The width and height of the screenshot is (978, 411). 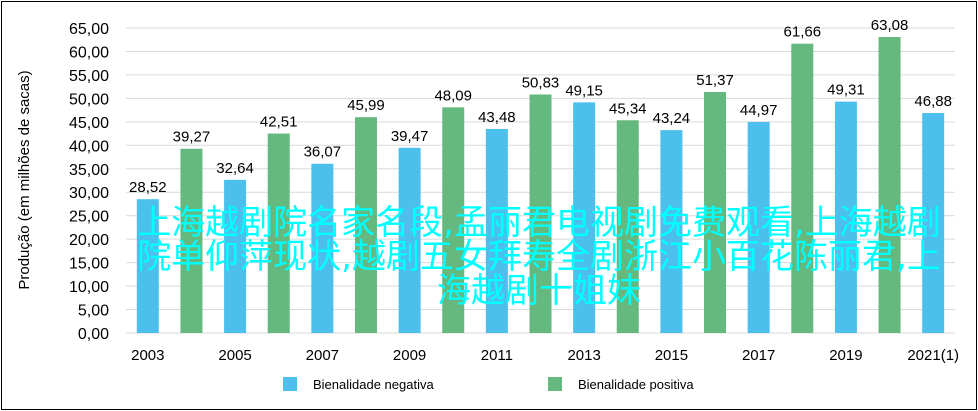 What do you see at coordinates (636, 384) in the screenshot?
I see `legend-label: Bienalidade positiva` at bounding box center [636, 384].